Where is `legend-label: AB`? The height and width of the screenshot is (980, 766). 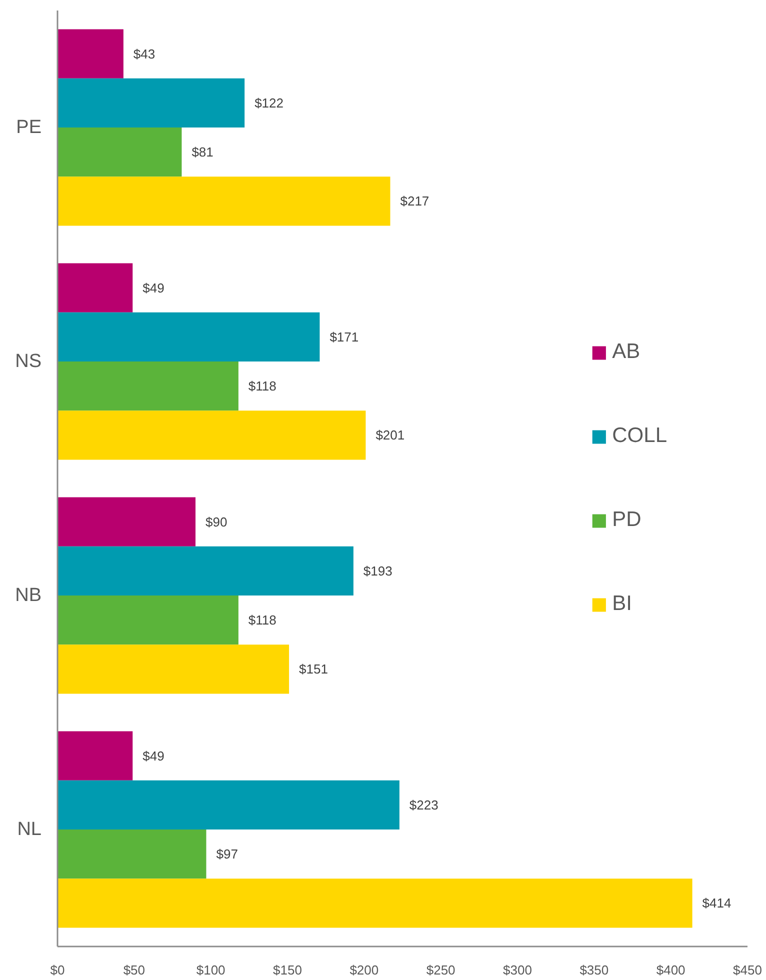 legend-label: AB is located at coordinates (626, 352).